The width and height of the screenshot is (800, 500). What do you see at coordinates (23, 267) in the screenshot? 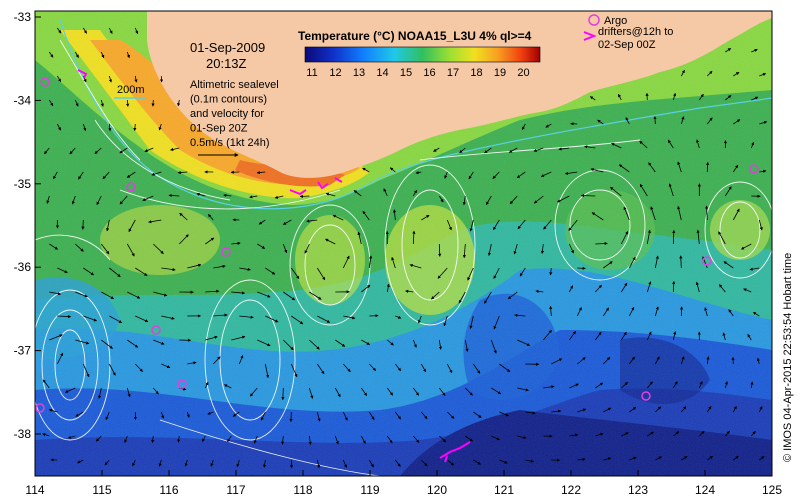
I see `lat-tick-label: -36` at bounding box center [23, 267].